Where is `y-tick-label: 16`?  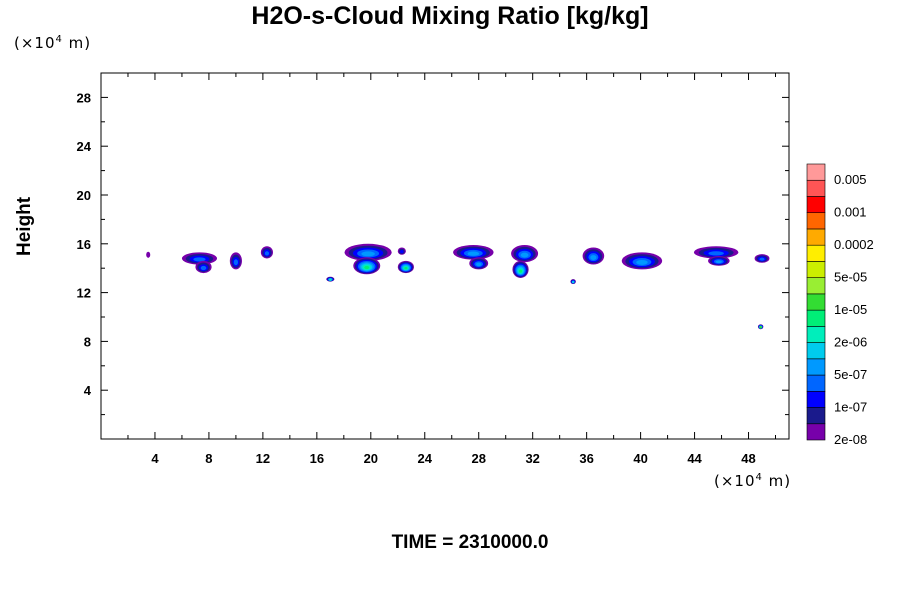
y-tick-label: 16 is located at coordinates (84, 244).